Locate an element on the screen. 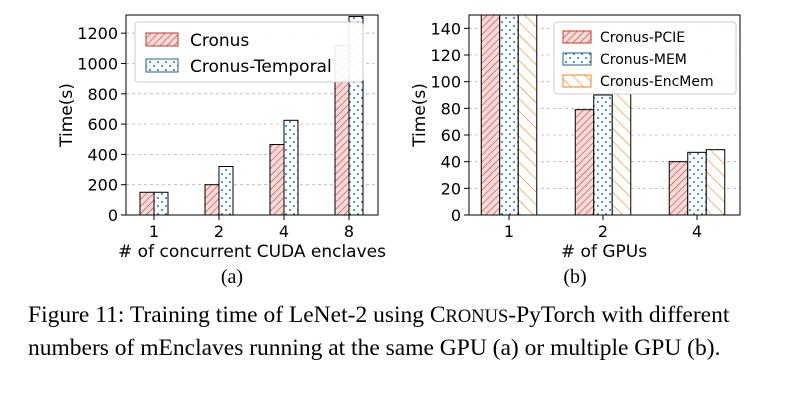 The height and width of the screenshot is (405, 789). a-x-tick-label: 4 is located at coordinates (284, 231).